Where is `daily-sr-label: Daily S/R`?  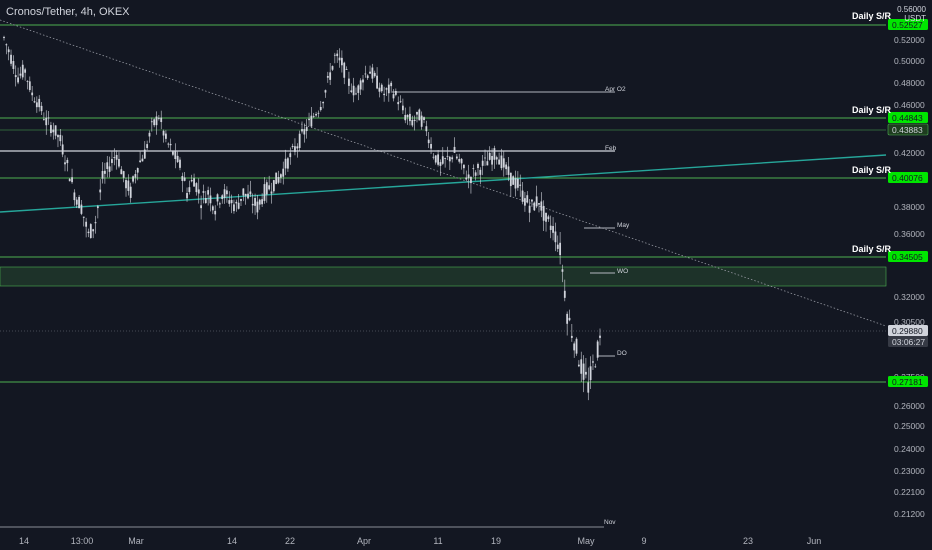
daily-sr-label: Daily S/R is located at coordinates (872, 170).